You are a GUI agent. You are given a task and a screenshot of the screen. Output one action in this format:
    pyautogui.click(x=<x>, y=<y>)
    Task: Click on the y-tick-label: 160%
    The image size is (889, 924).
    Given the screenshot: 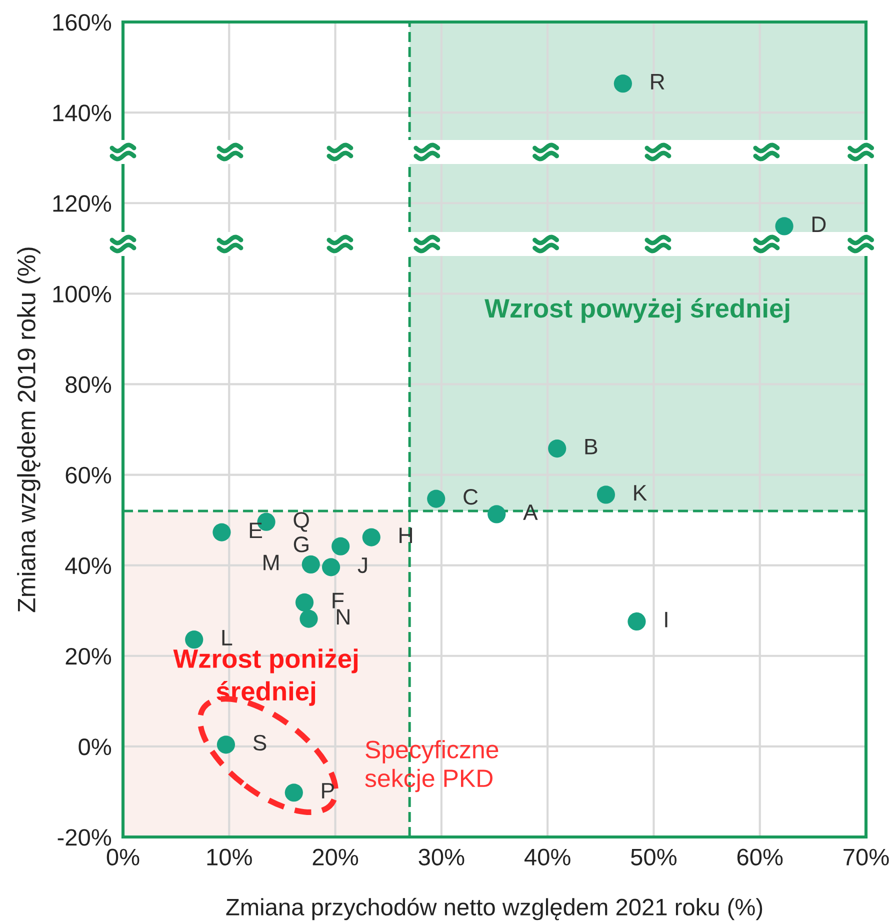 What is the action you would take?
    pyautogui.click(x=82, y=22)
    